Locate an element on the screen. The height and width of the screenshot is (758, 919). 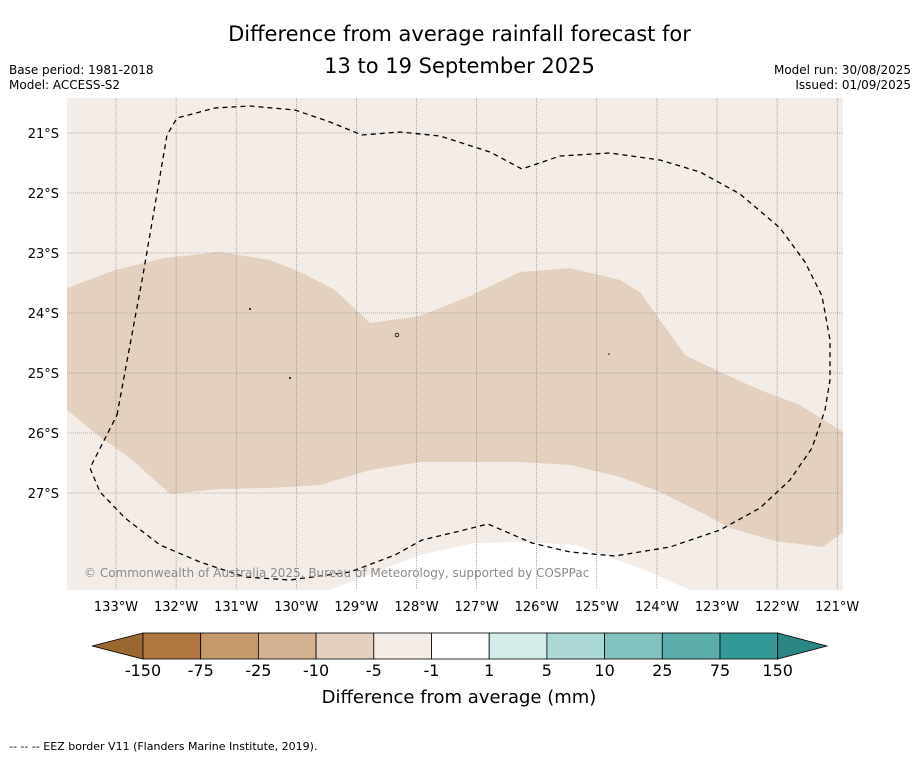
longitude-label: 121°W is located at coordinates (837, 607).